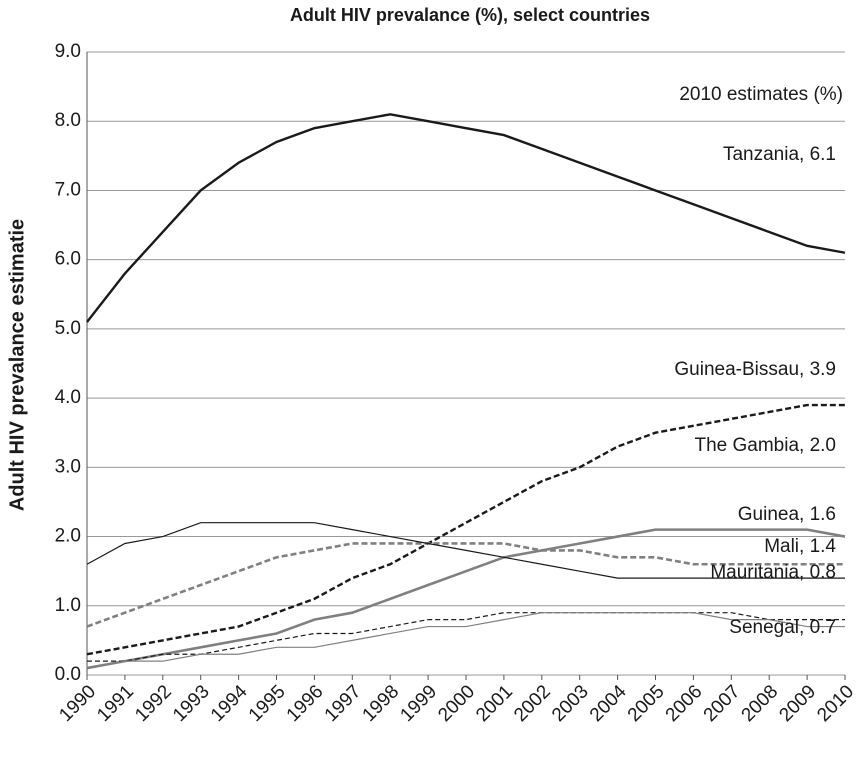 The image size is (862, 761). I want to click on series-label: Guinea, 1.6, so click(787, 514).